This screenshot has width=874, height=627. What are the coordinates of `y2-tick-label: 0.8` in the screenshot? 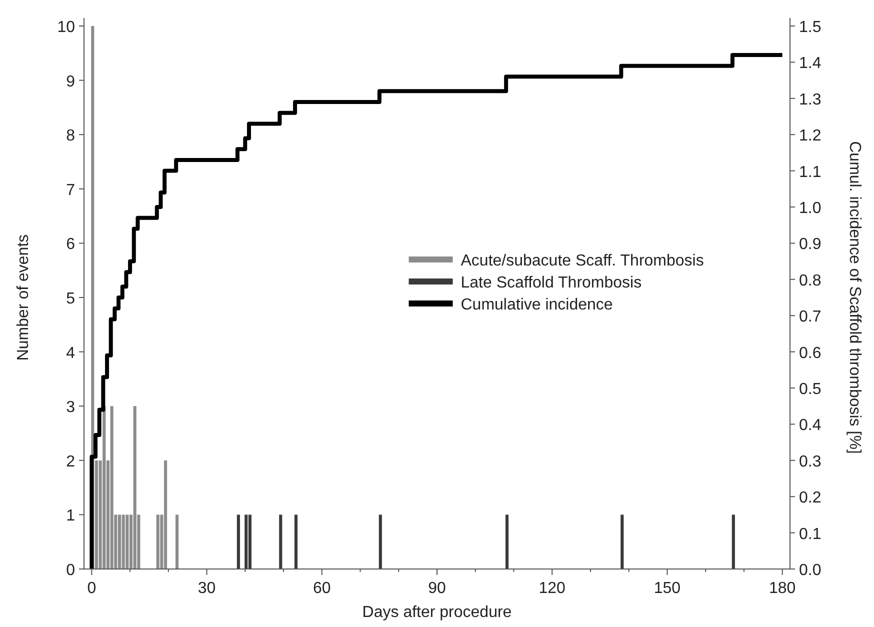 It's located at (810, 281).